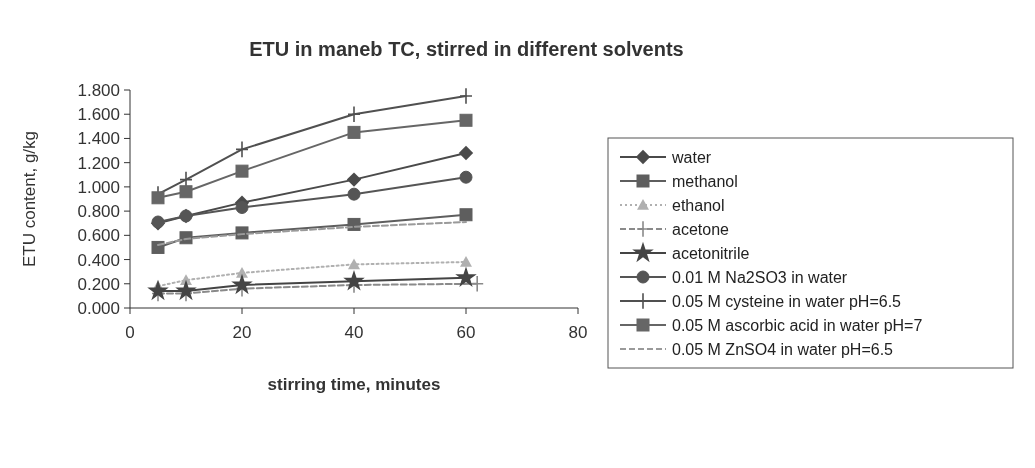 This screenshot has height=468, width=1035. Describe the element at coordinates (242, 332) in the screenshot. I see `x-tick-label: 20` at that location.